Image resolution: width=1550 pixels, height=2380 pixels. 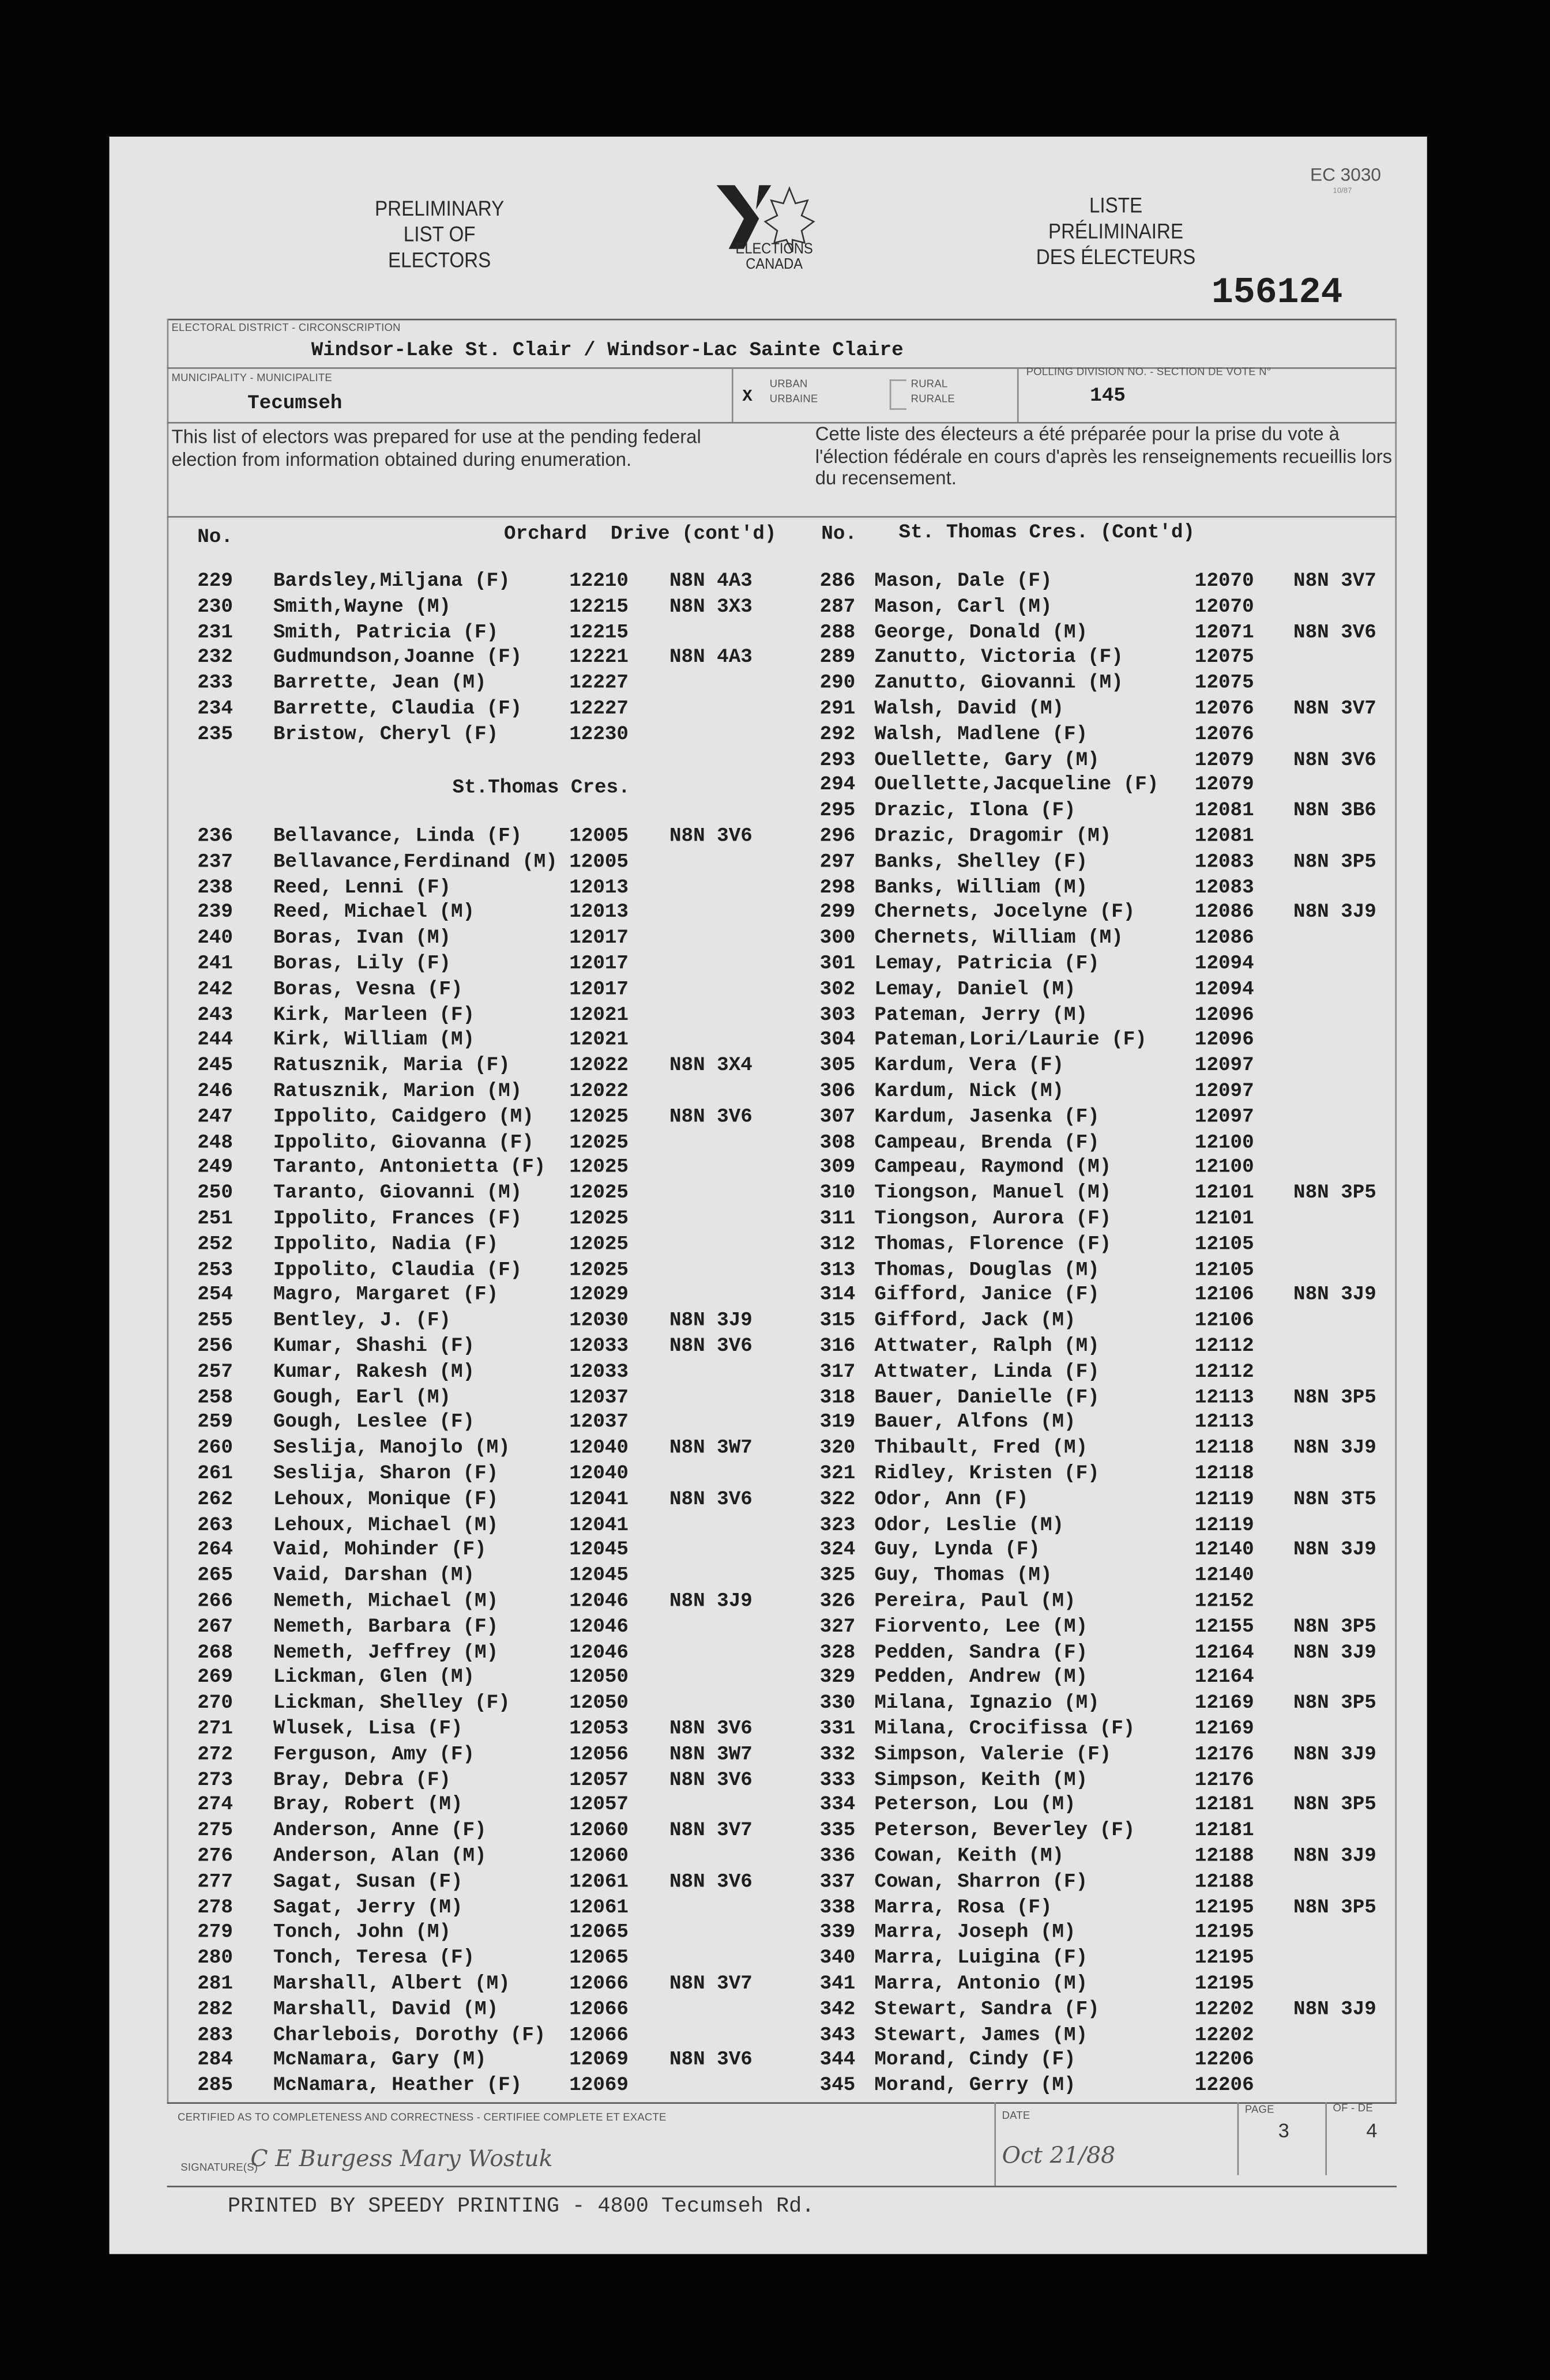 I want to click on street-number: 12164, so click(x=1224, y=1677).